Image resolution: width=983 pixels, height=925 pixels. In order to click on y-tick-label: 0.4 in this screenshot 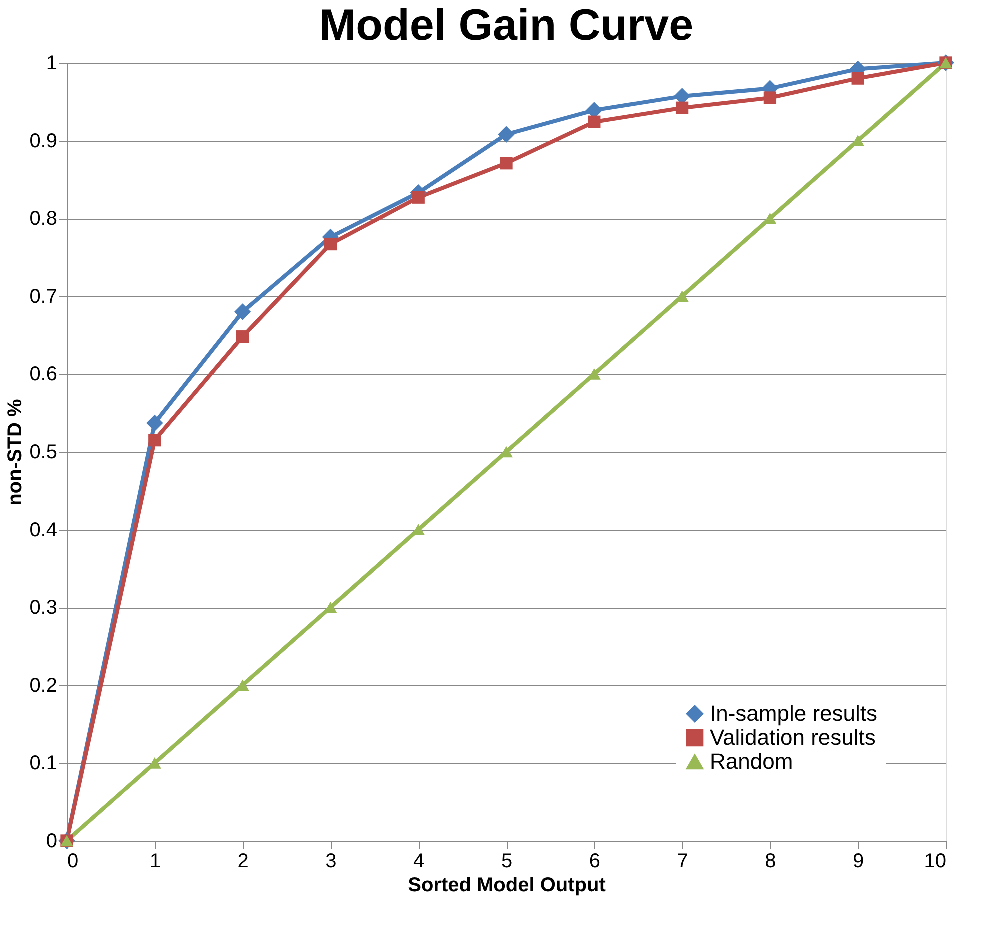, I will do `click(44, 530)`.